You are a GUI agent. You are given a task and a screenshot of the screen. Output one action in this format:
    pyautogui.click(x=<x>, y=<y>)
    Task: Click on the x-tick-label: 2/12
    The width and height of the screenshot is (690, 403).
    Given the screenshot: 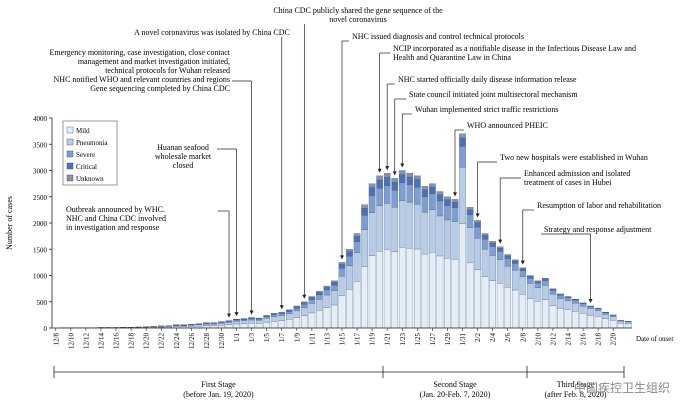 What is the action you would take?
    pyautogui.click(x=553, y=339)
    